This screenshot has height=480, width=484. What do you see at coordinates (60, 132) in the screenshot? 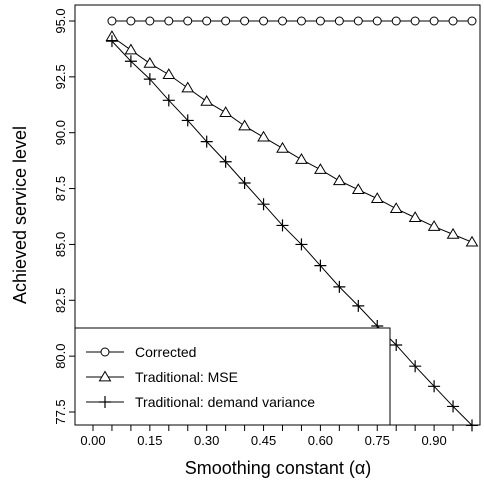
I see `y-tick-label: 90.0` at bounding box center [60, 132].